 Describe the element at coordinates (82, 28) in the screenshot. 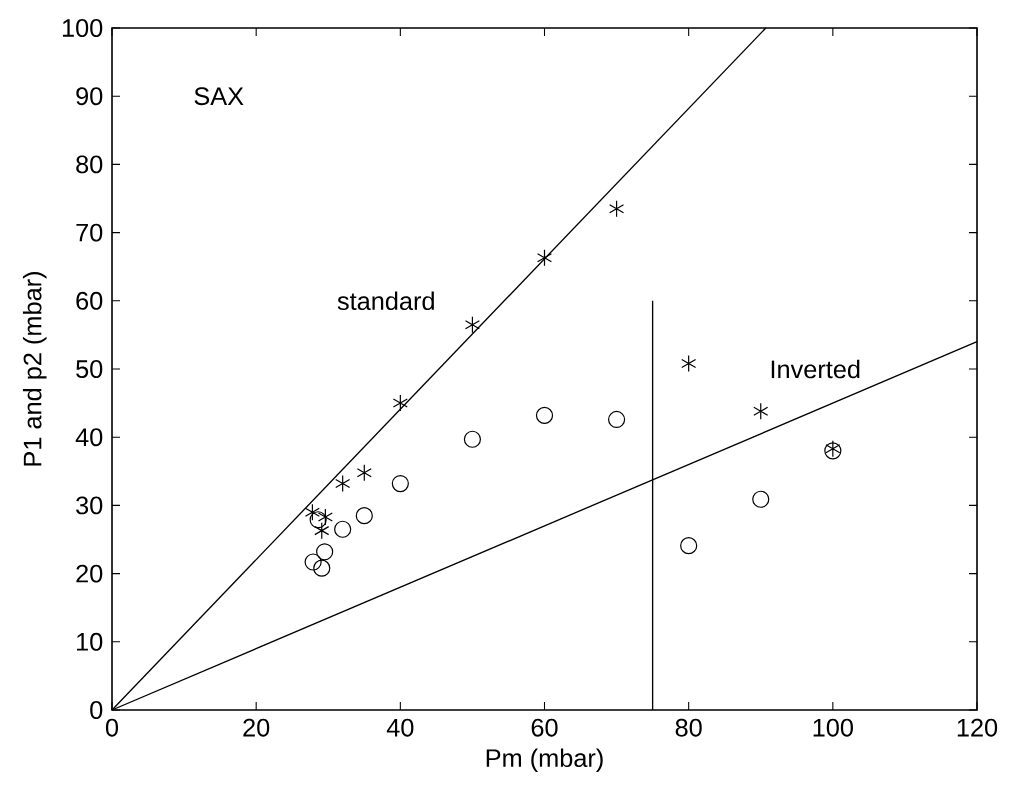

I see `y-tick-label: 100` at that location.